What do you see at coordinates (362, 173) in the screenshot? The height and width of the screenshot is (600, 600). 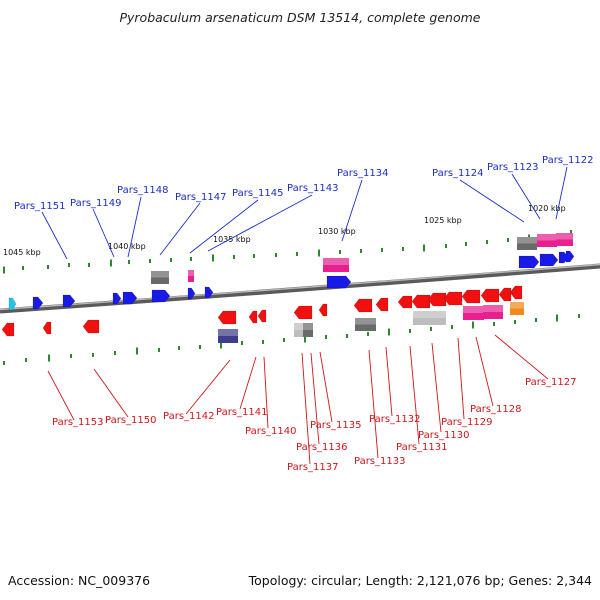 I see `gene-label-upper: Pars_1134` at bounding box center [362, 173].